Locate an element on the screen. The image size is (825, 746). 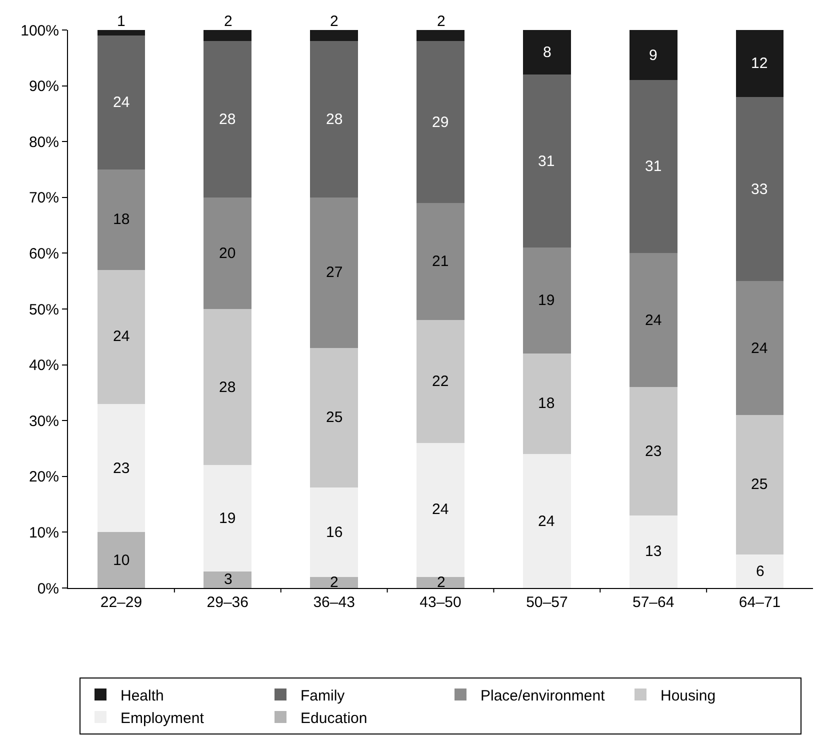
data-label: 33 is located at coordinates (759, 189).